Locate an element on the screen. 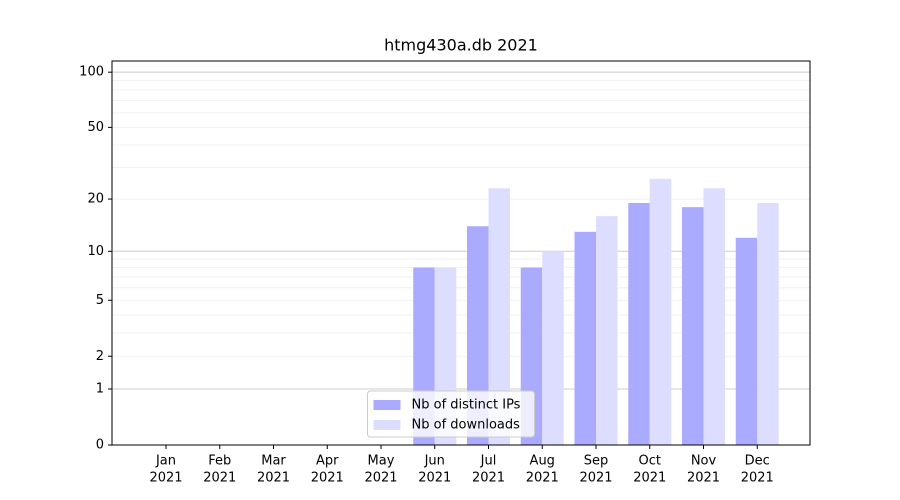 The height and width of the screenshot is (500, 900). y-tick-label: 50 is located at coordinates (95, 127).